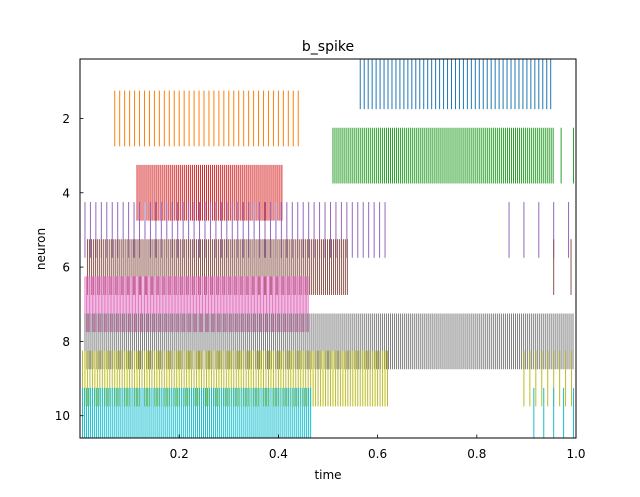 This screenshot has height=497, width=640. What do you see at coordinates (476, 454) in the screenshot?
I see `x-tick-label: 0.8` at bounding box center [476, 454].